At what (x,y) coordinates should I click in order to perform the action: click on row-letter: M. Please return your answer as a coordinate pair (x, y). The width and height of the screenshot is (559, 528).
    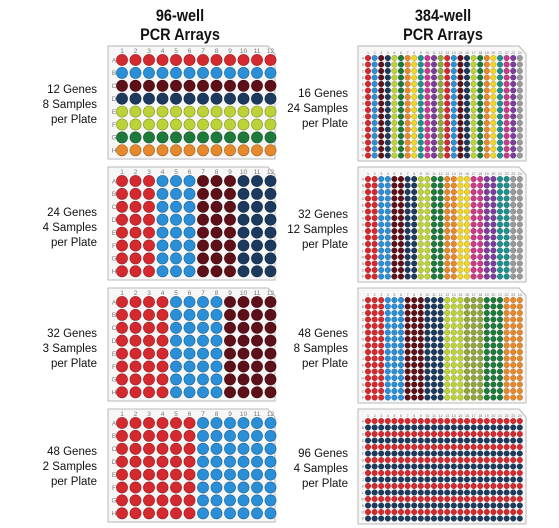
    Looking at the image, I should click on (363, 136).